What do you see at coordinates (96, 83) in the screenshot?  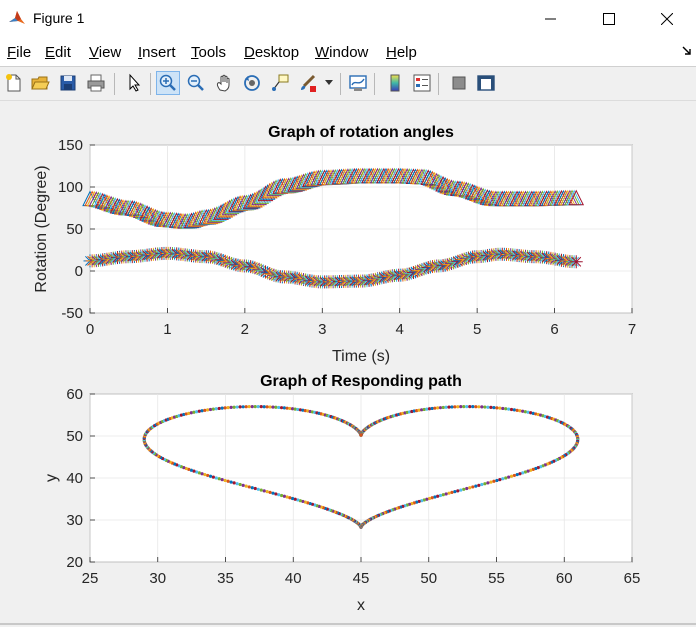 I see `print-button` at bounding box center [96, 83].